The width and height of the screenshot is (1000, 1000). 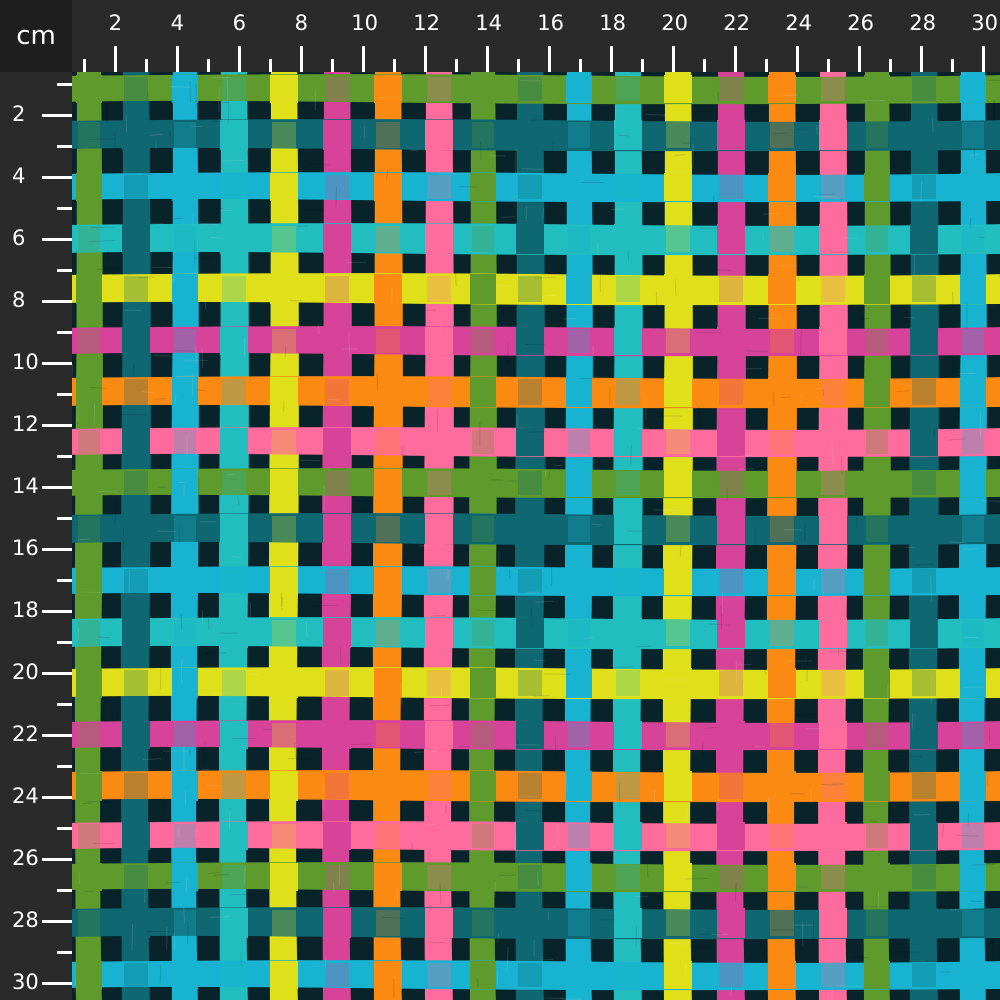 What do you see at coordinates (25, 672) in the screenshot?
I see `ruler-label: 20` at bounding box center [25, 672].